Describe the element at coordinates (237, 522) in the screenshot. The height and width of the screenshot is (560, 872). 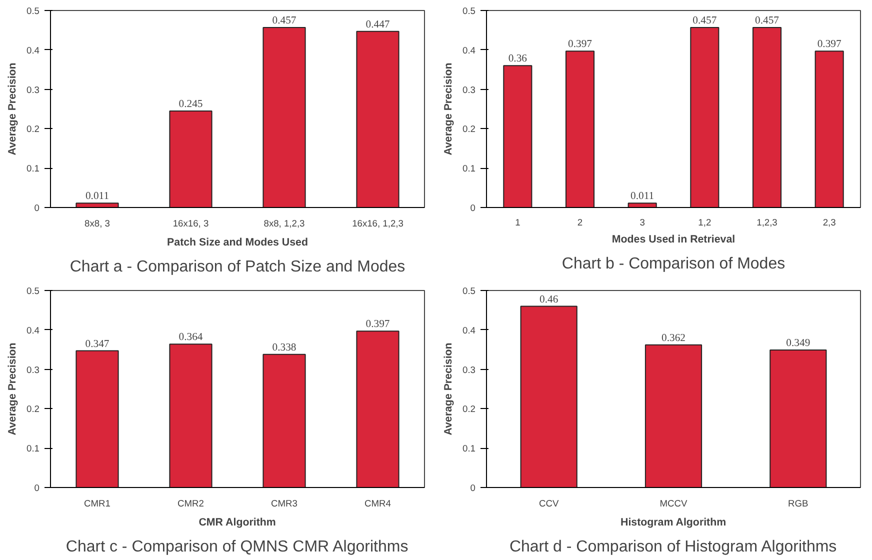
I see `x-axis-title: CMR Algorithm` at that location.